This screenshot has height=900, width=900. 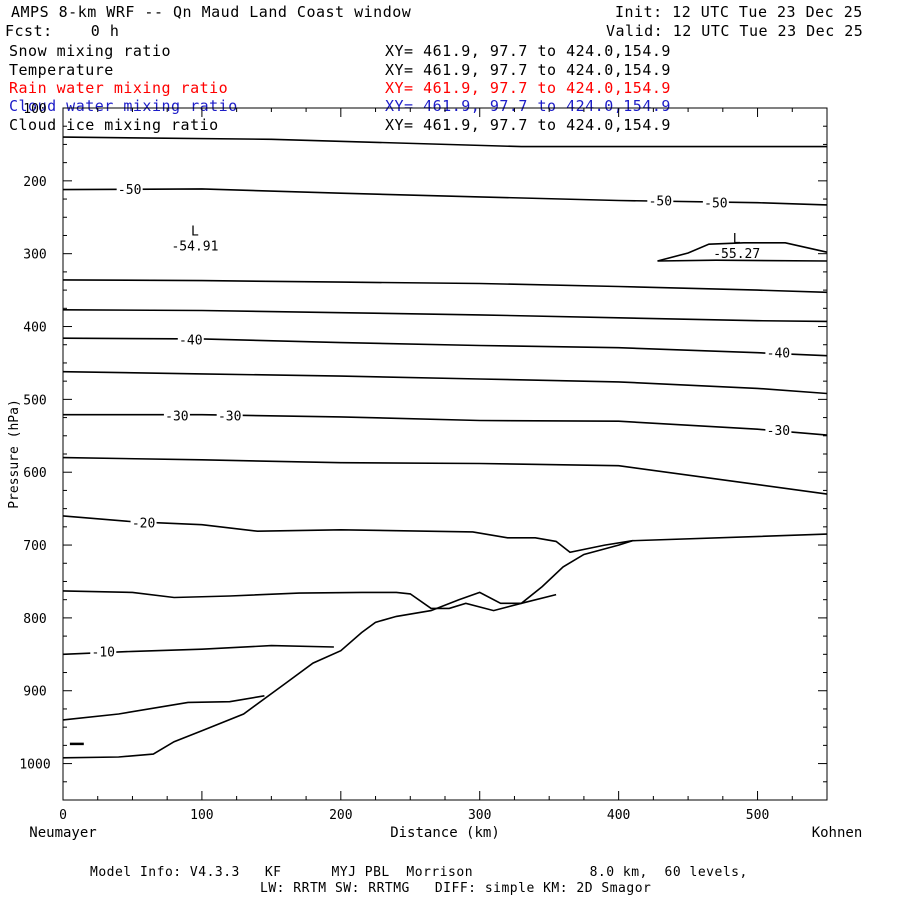 What do you see at coordinates (34, 473) in the screenshot?
I see `y-tick-label-600: 600` at bounding box center [34, 473].